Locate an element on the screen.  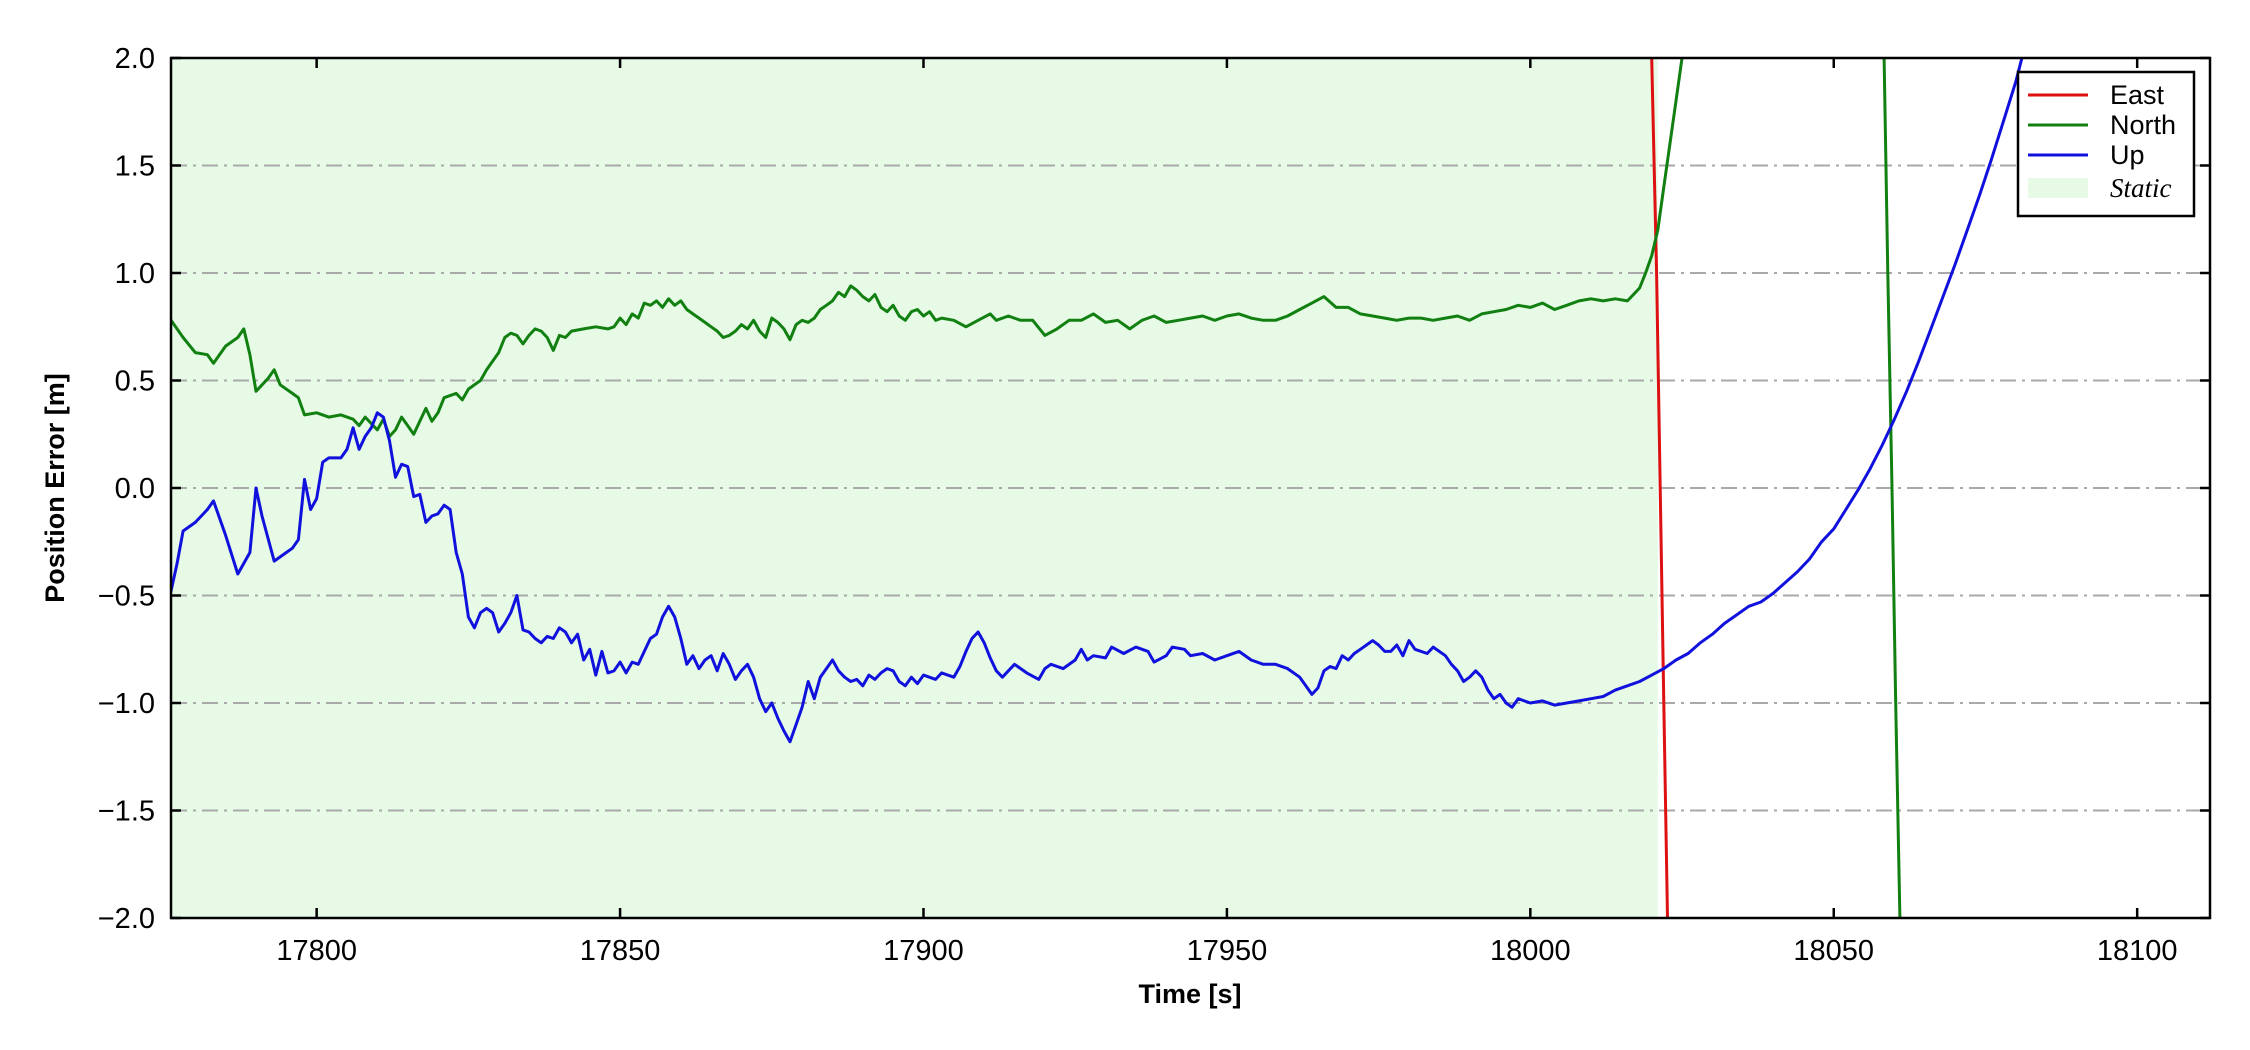
legend-swatch-static is located at coordinates (2058, 188).